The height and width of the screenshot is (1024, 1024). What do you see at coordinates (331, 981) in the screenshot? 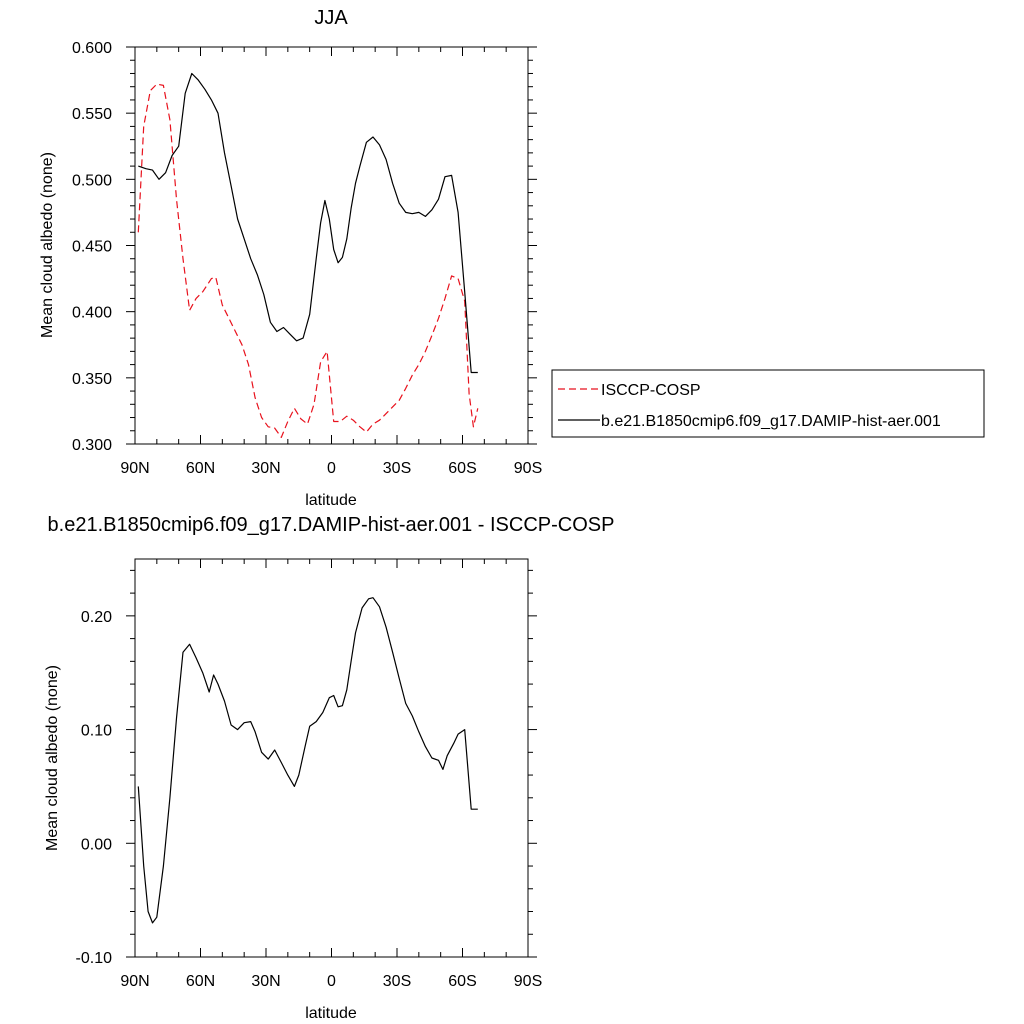
I see `bottom-x-tick-label: 0` at bounding box center [331, 981].